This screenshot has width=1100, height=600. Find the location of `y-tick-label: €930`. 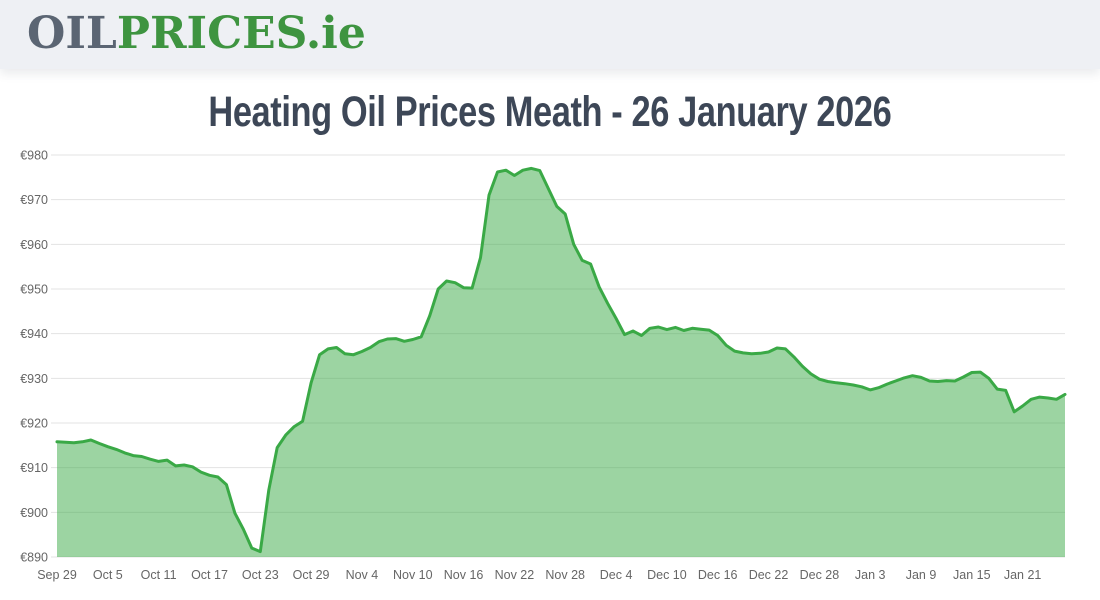

y-tick-label: €930 is located at coordinates (34, 379).